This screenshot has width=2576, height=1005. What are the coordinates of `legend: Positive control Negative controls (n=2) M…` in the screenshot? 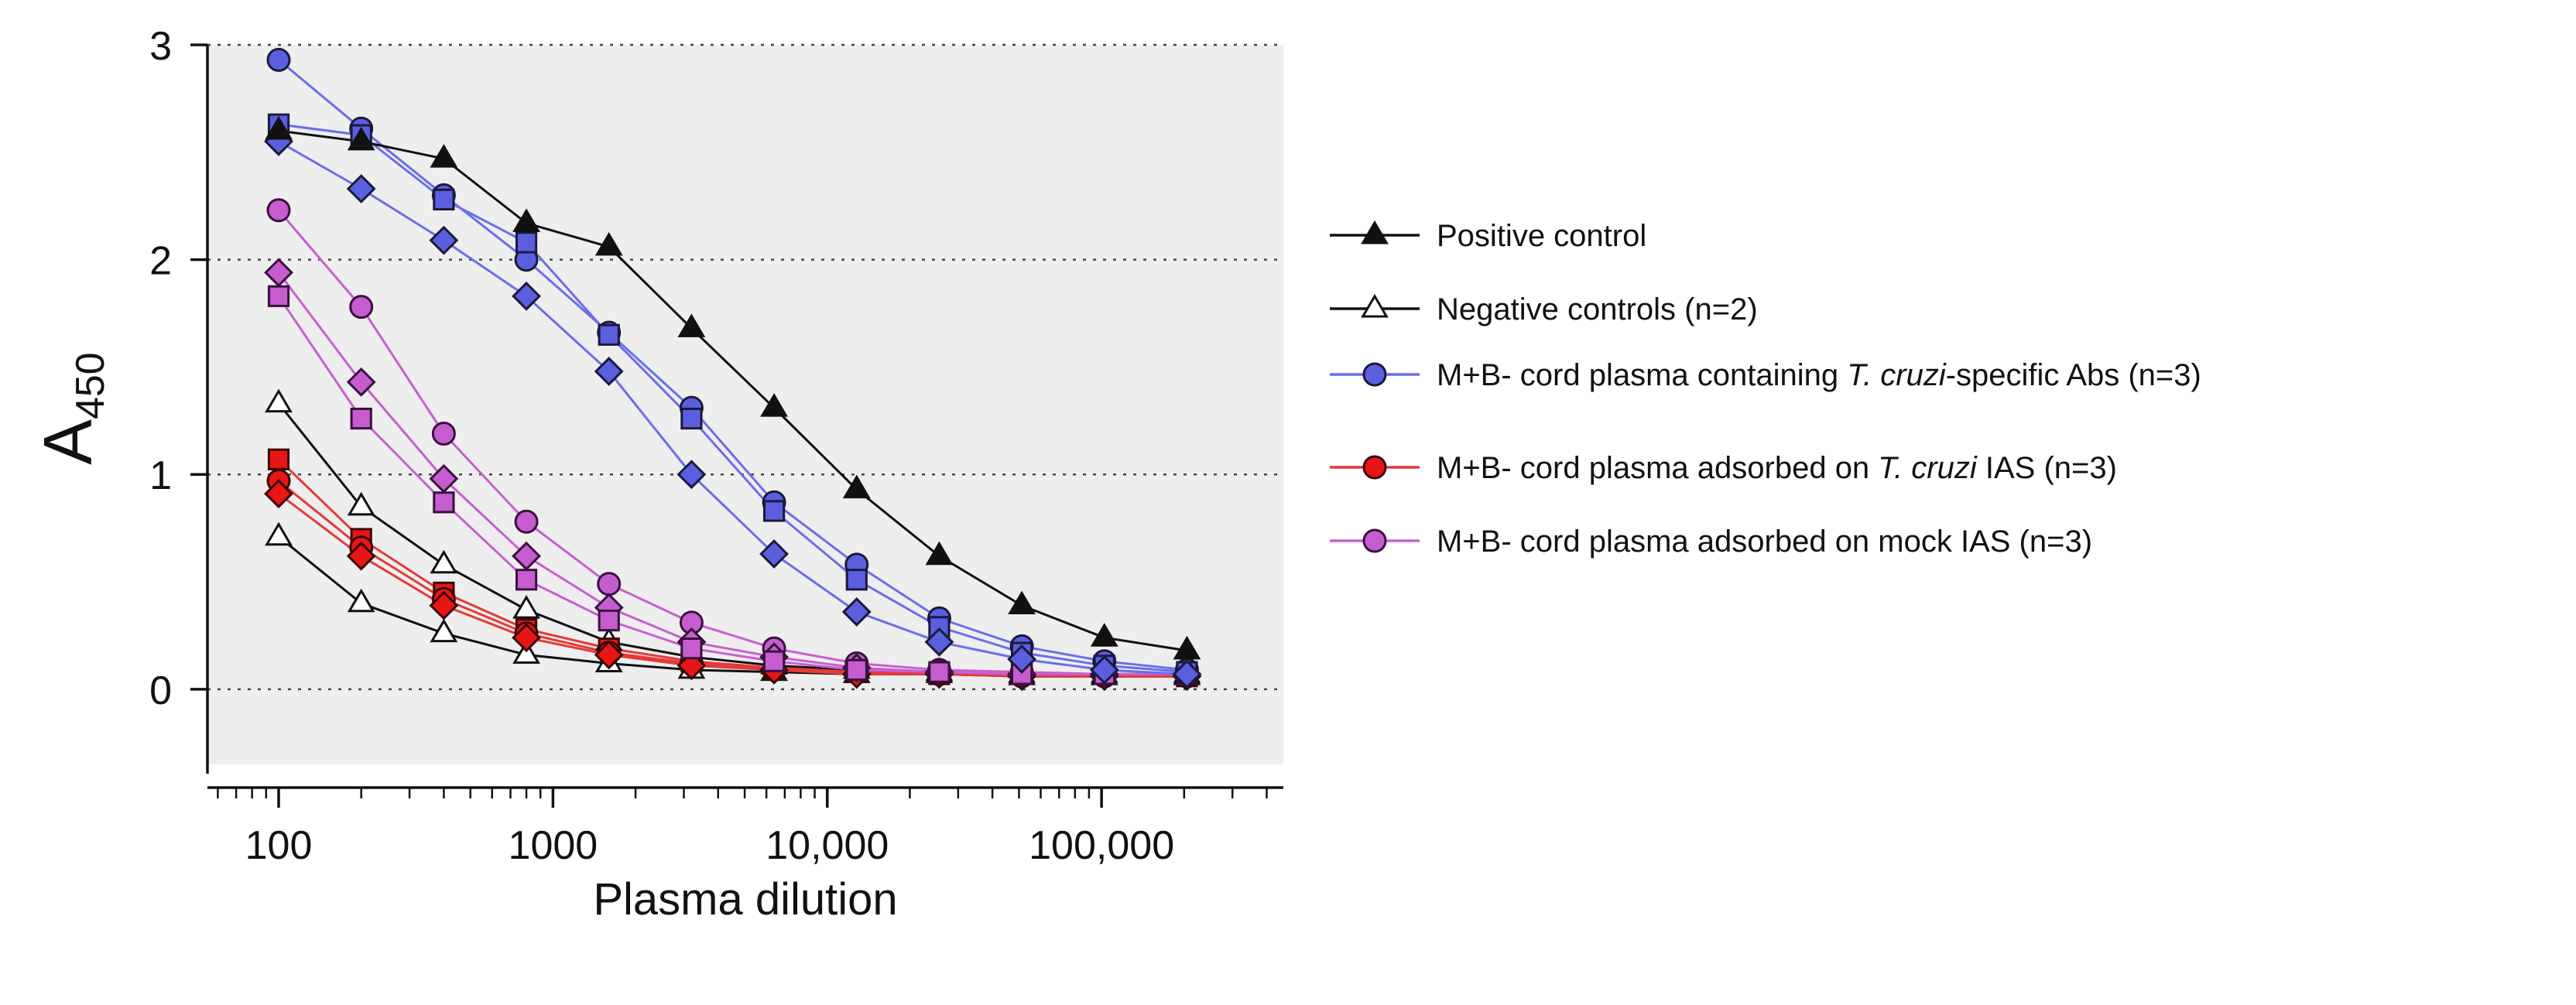 It's located at (1765, 389).